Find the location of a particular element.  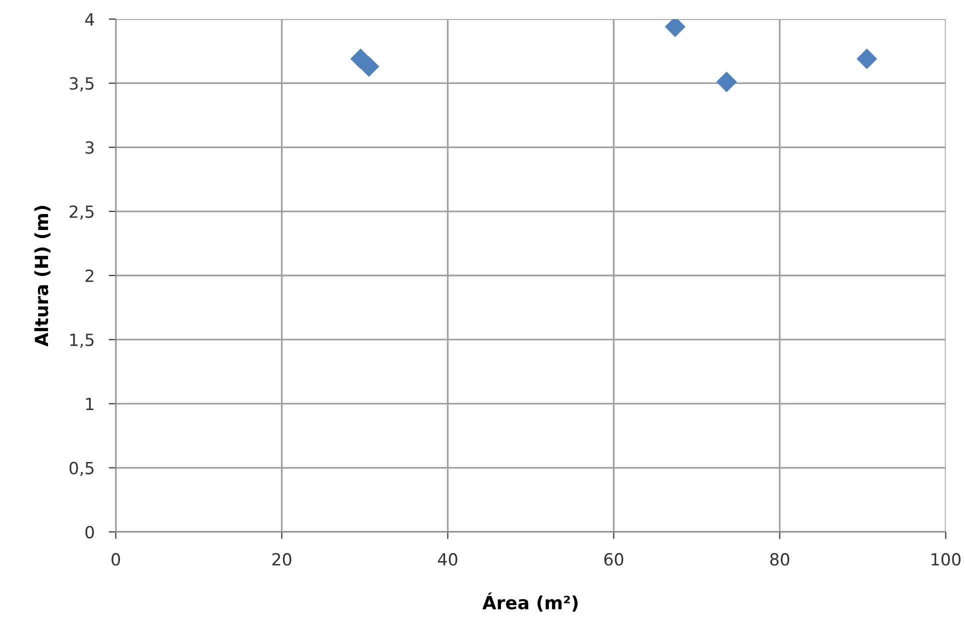

y-tick-label: 1,5 is located at coordinates (82, 341).